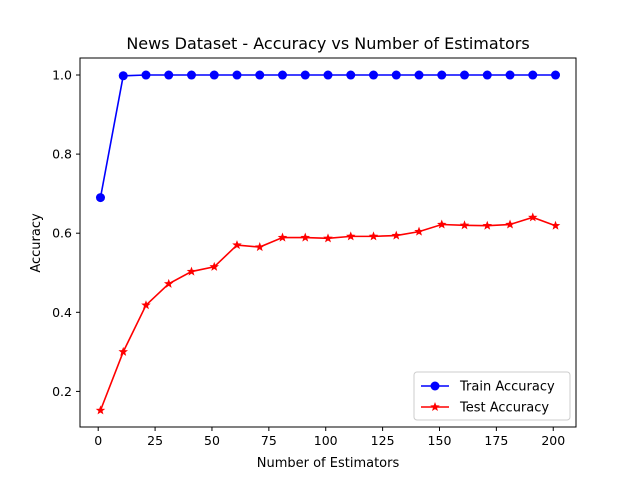 The width and height of the screenshot is (640, 480). What do you see at coordinates (440, 440) in the screenshot?
I see `x-tick-label: 150` at bounding box center [440, 440].